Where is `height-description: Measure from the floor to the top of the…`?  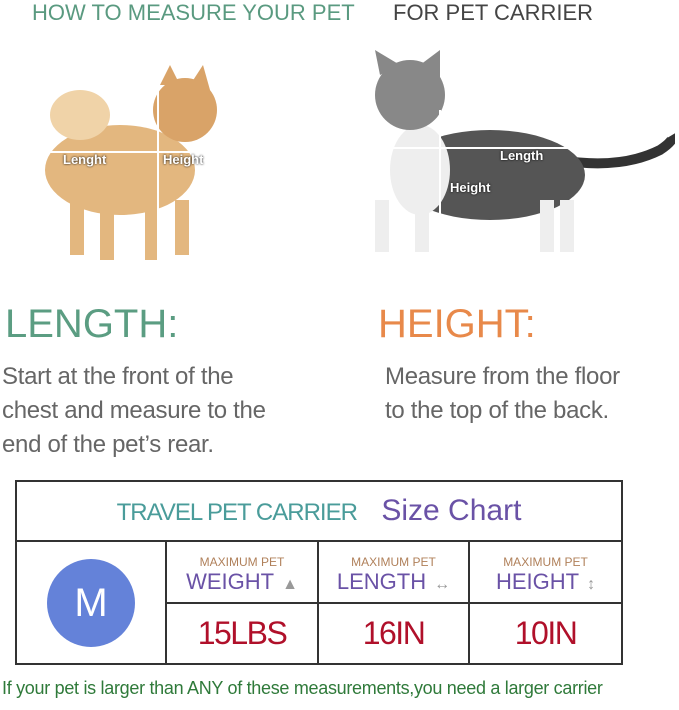 height-description: Measure from the floor to the top of the… is located at coordinates (530, 394).